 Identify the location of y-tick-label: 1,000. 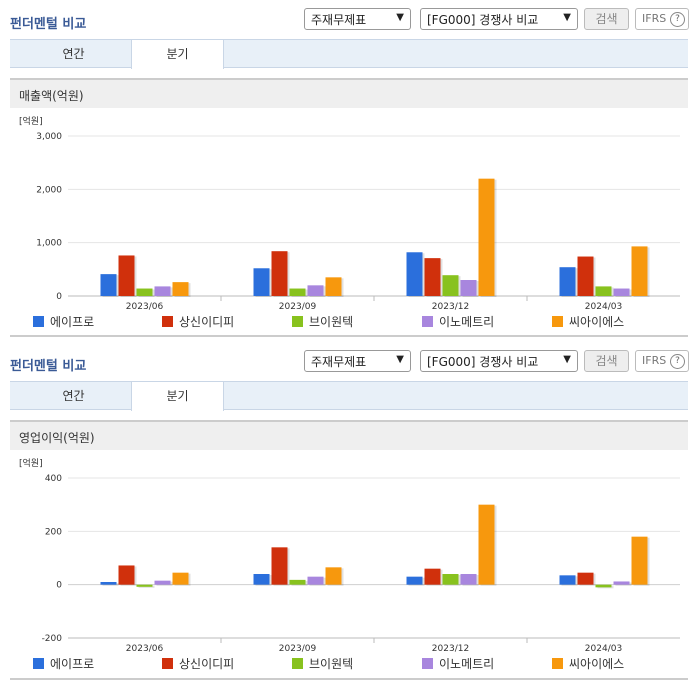
(49, 244).